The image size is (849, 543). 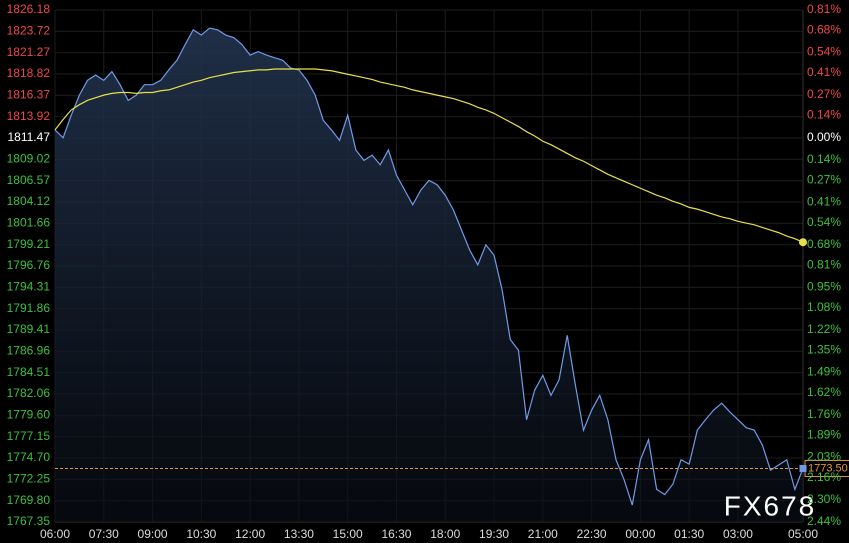 I want to click on y-tick-label: 1823.72, so click(x=29, y=31).